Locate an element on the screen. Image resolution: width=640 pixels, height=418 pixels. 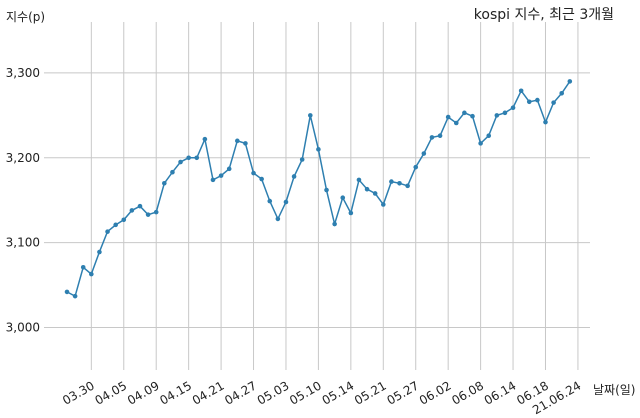
x-tick-label: 05.03 is located at coordinates (273, 392).